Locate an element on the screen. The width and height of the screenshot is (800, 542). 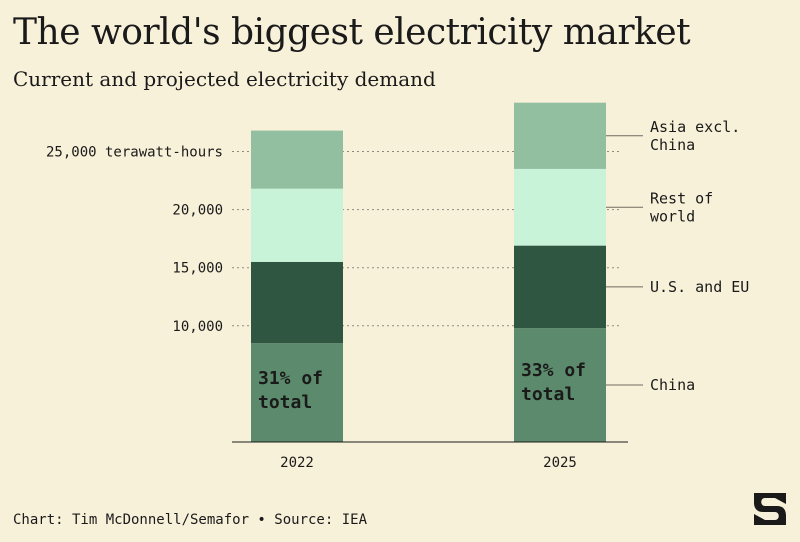
semafor-s-logo-icon is located at coordinates (770, 509).